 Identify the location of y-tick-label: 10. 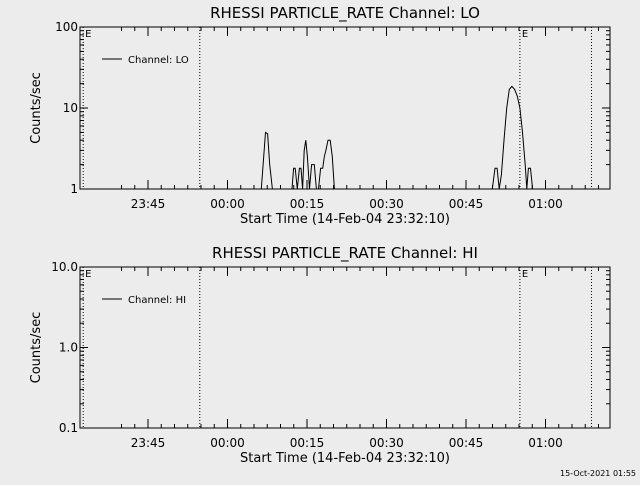
(70, 108).